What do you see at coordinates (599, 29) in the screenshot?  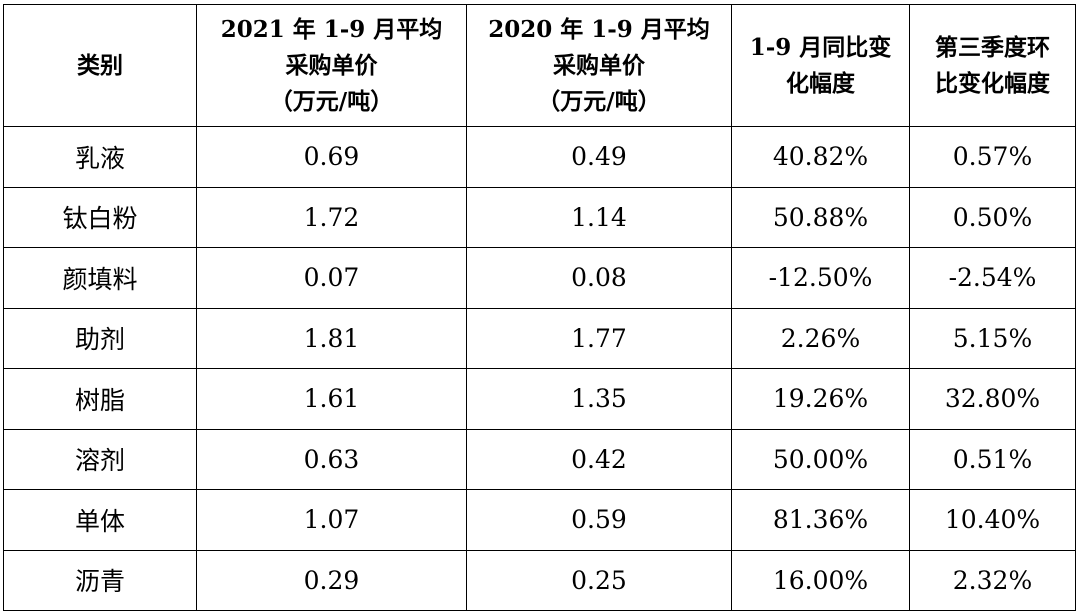 I see `header-line: 2020 年 1-9 月平均` at bounding box center [599, 29].